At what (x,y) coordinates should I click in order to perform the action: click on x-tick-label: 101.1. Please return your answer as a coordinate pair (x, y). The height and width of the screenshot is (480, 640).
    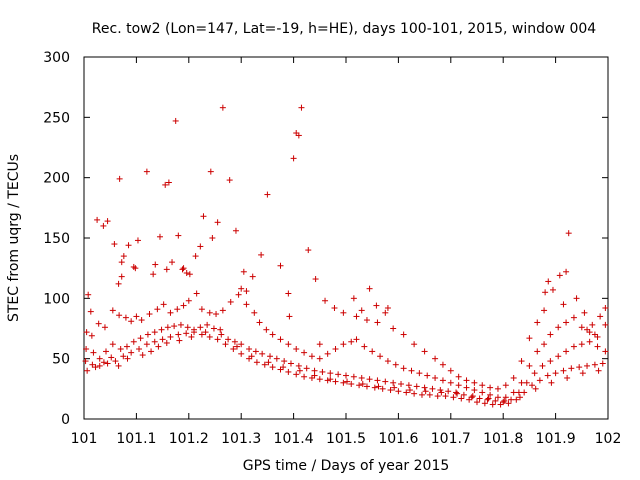
    Looking at the image, I should click on (136, 439).